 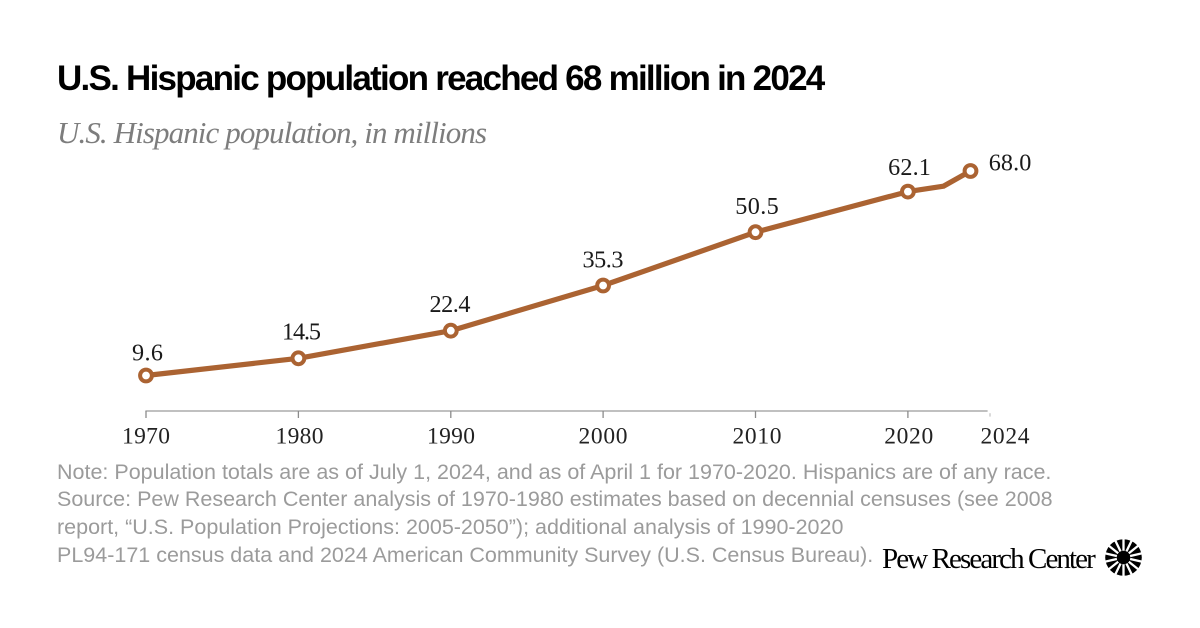 I want to click on svg-text: 2000, so click(x=603, y=437).